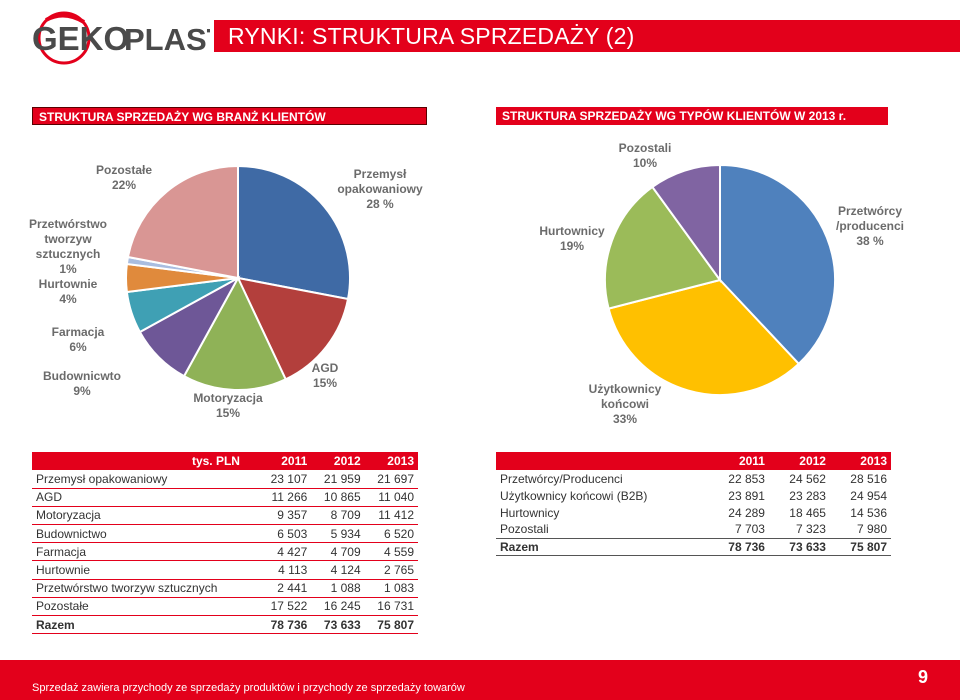 This screenshot has height=700, width=960. I want to click on slice-label: Hurtownie 4%, so click(68, 291).